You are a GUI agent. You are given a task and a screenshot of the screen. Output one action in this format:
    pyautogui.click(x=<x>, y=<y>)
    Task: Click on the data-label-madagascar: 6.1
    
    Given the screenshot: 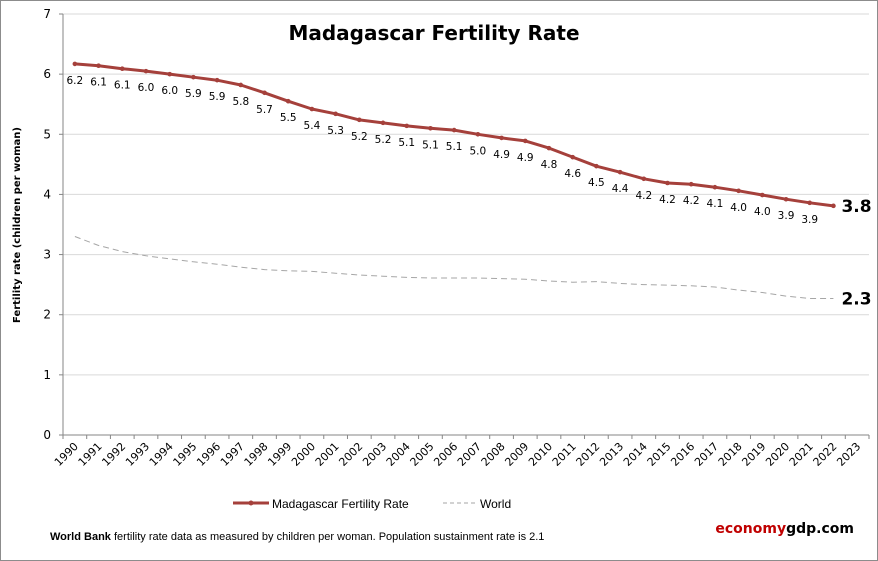 What is the action you would take?
    pyautogui.click(x=98, y=83)
    